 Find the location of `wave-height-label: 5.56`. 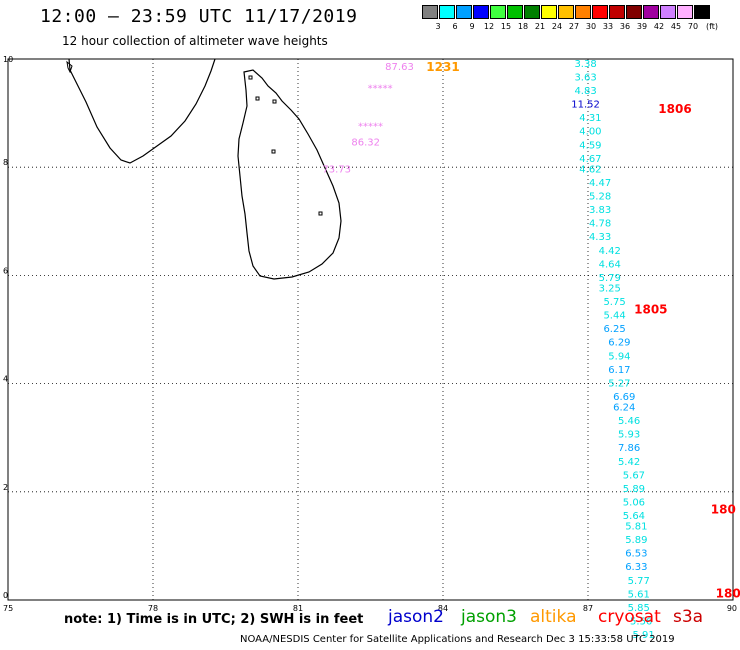

wave-height-label: 5.56 is located at coordinates (641, 621).